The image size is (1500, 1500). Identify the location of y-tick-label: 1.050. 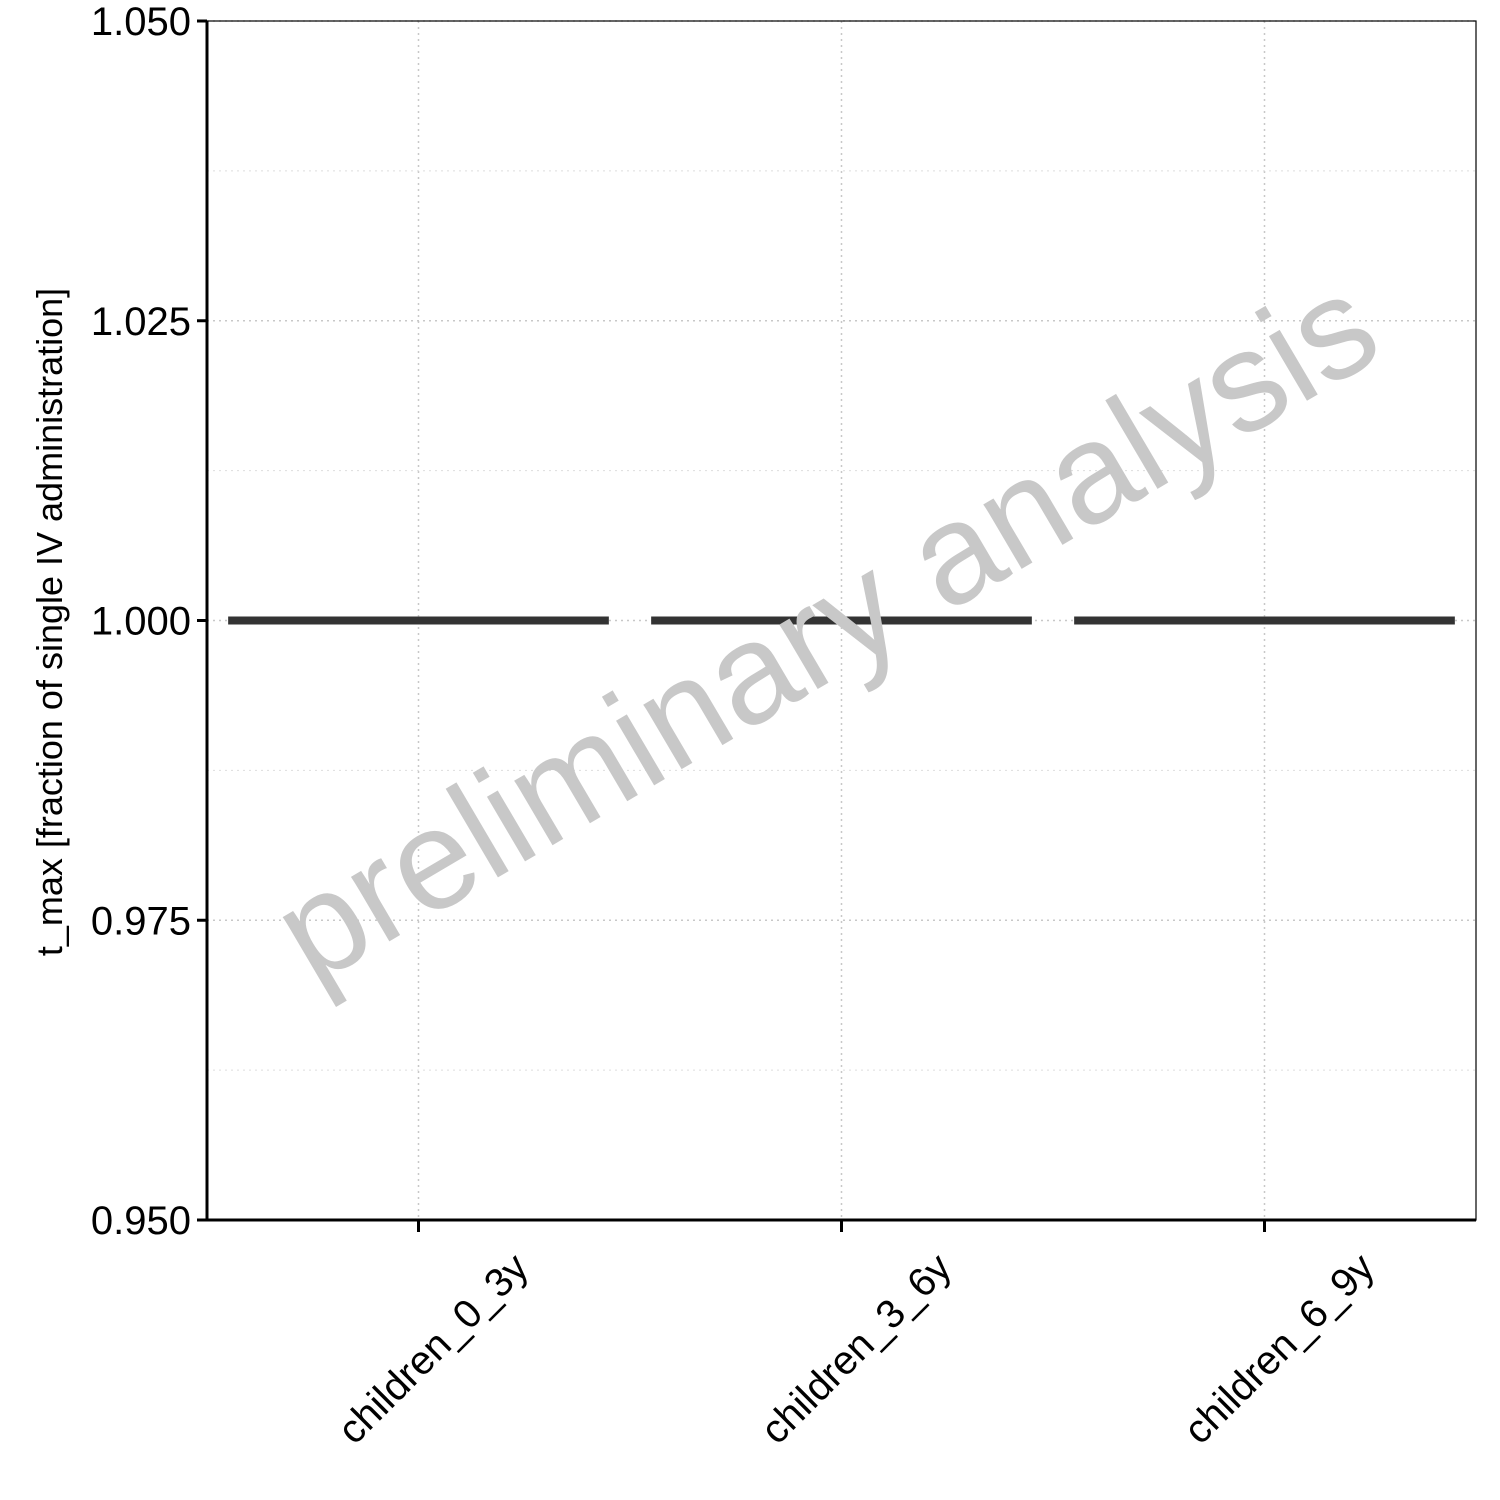
(141, 22).